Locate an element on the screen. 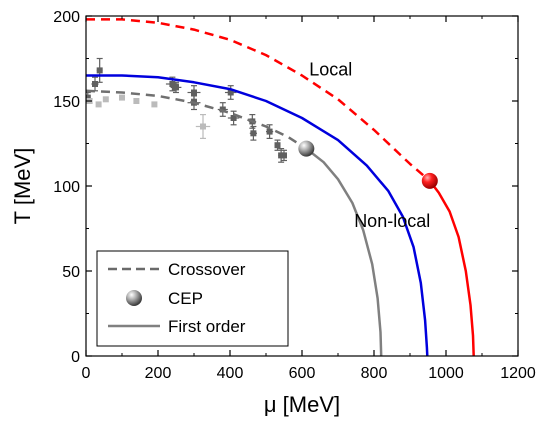  y-axis-label: T [MeV] is located at coordinates (22, 186).